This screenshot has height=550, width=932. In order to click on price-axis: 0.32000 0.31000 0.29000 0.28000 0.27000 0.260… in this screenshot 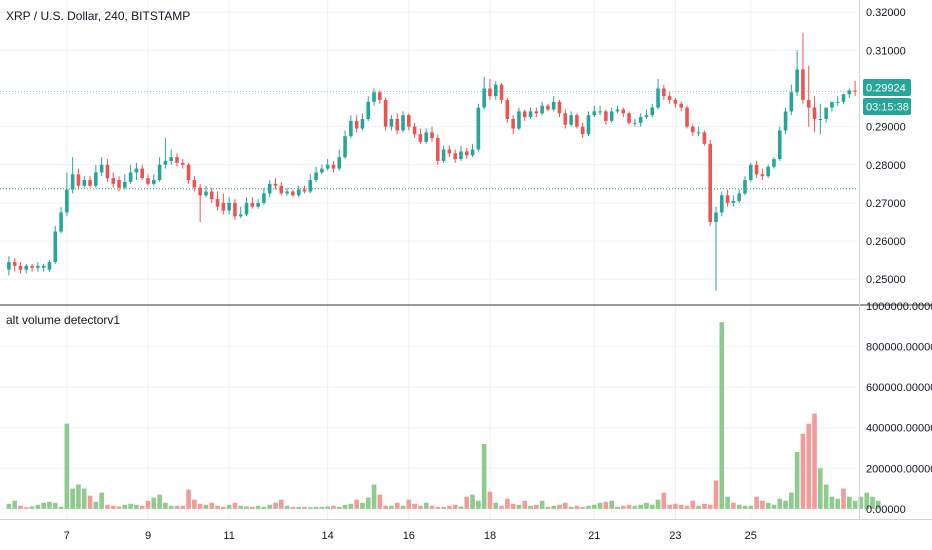, I will do `click(886, 146)`.